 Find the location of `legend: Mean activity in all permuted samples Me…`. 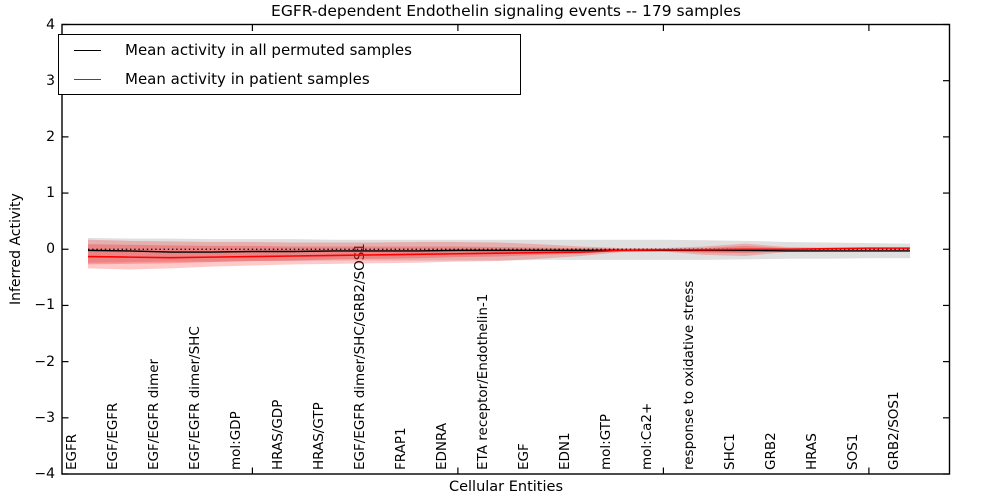

legend: Mean activity in all permuted samples Me… is located at coordinates (289, 64).